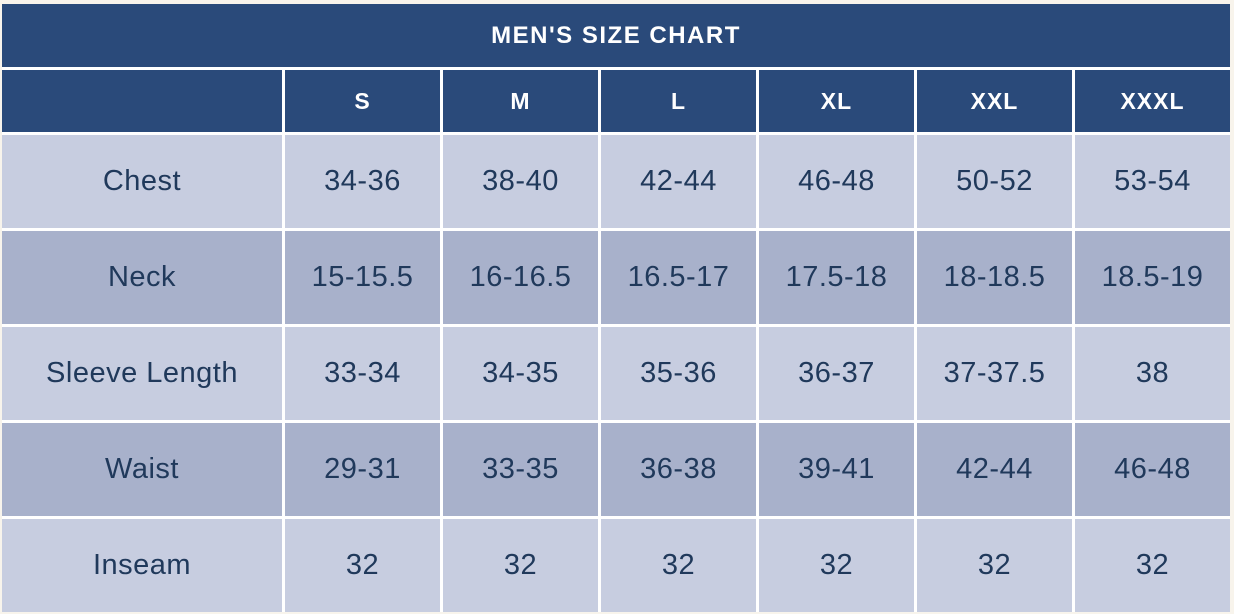 Image resolution: width=1234 pixels, height=614 pixels. Describe the element at coordinates (362, 469) in the screenshot. I see `size-value-cell: 29-31` at that location.